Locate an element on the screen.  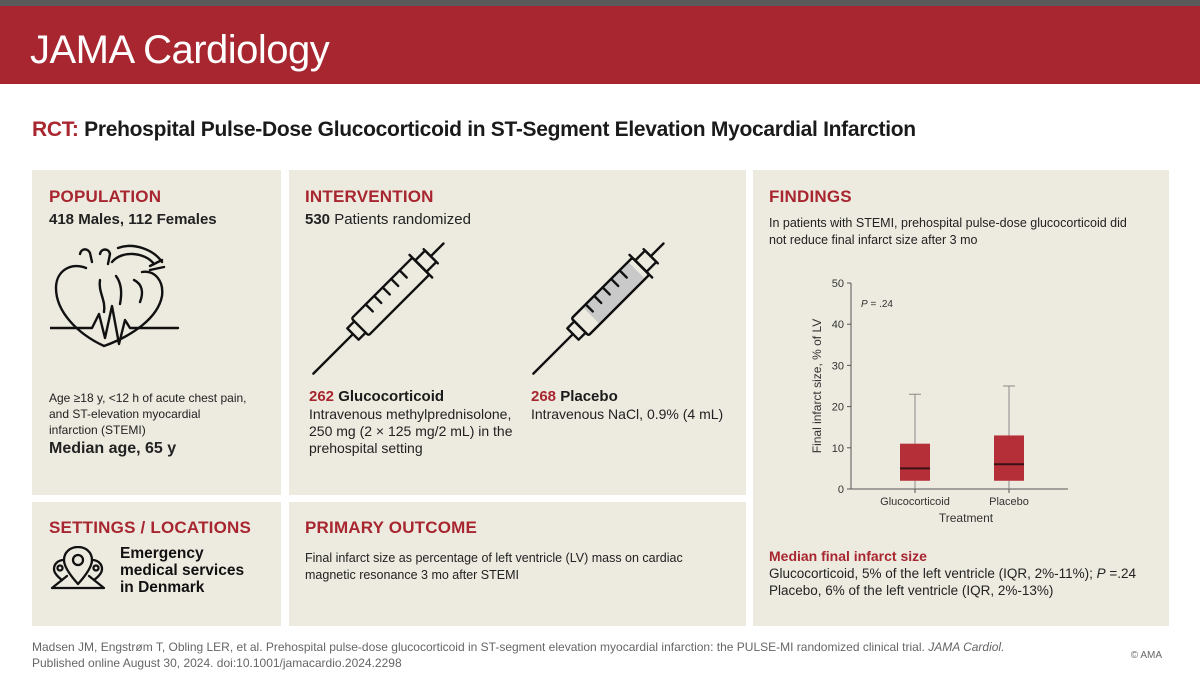
median-heading: Median final infarct size is located at coordinates (848, 556).